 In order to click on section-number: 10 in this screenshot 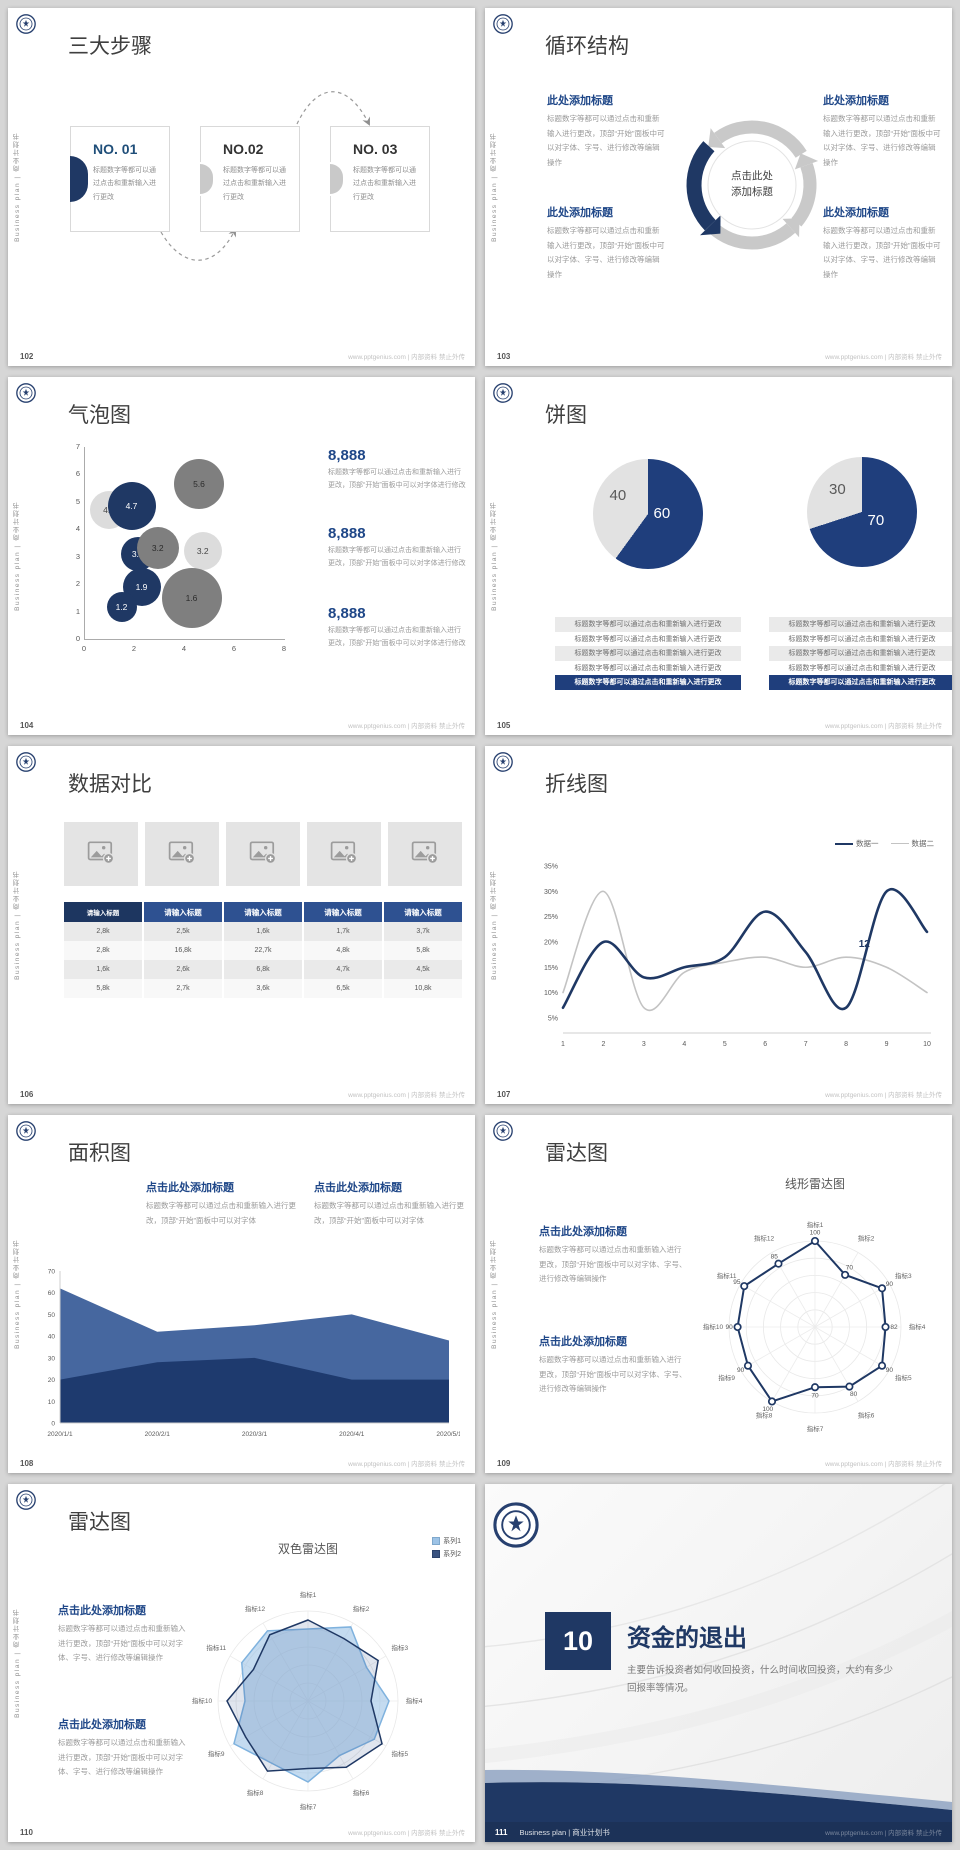, I will do `click(578, 1641)`.